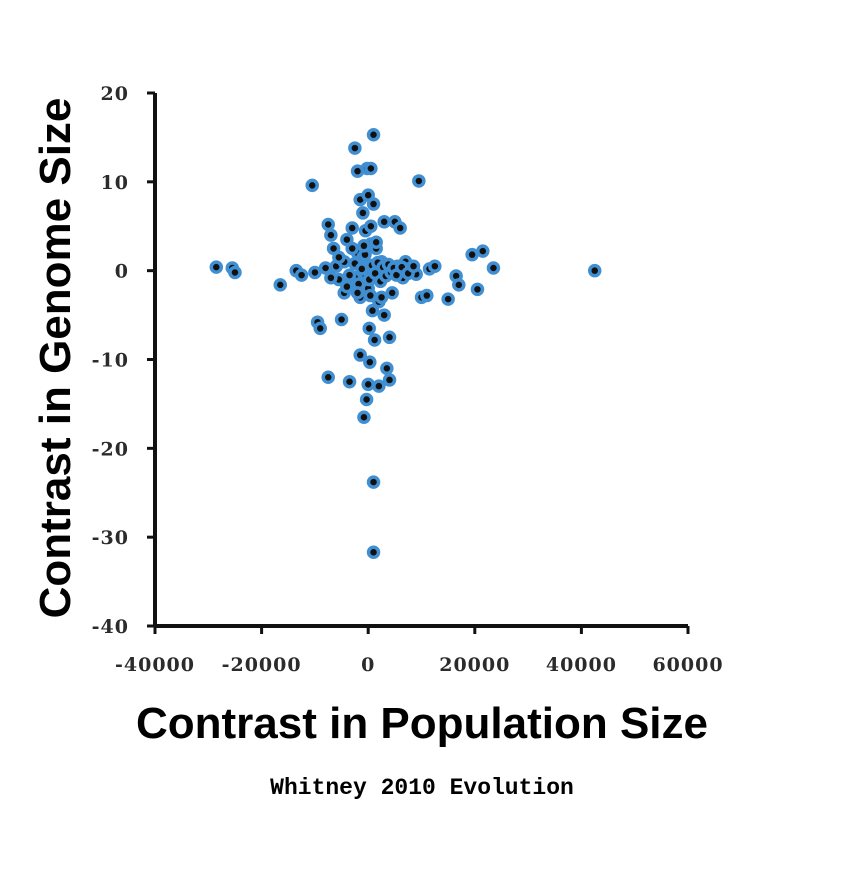  What do you see at coordinates (110, 361) in the screenshot?
I see `y-tick-label: -10` at bounding box center [110, 361].